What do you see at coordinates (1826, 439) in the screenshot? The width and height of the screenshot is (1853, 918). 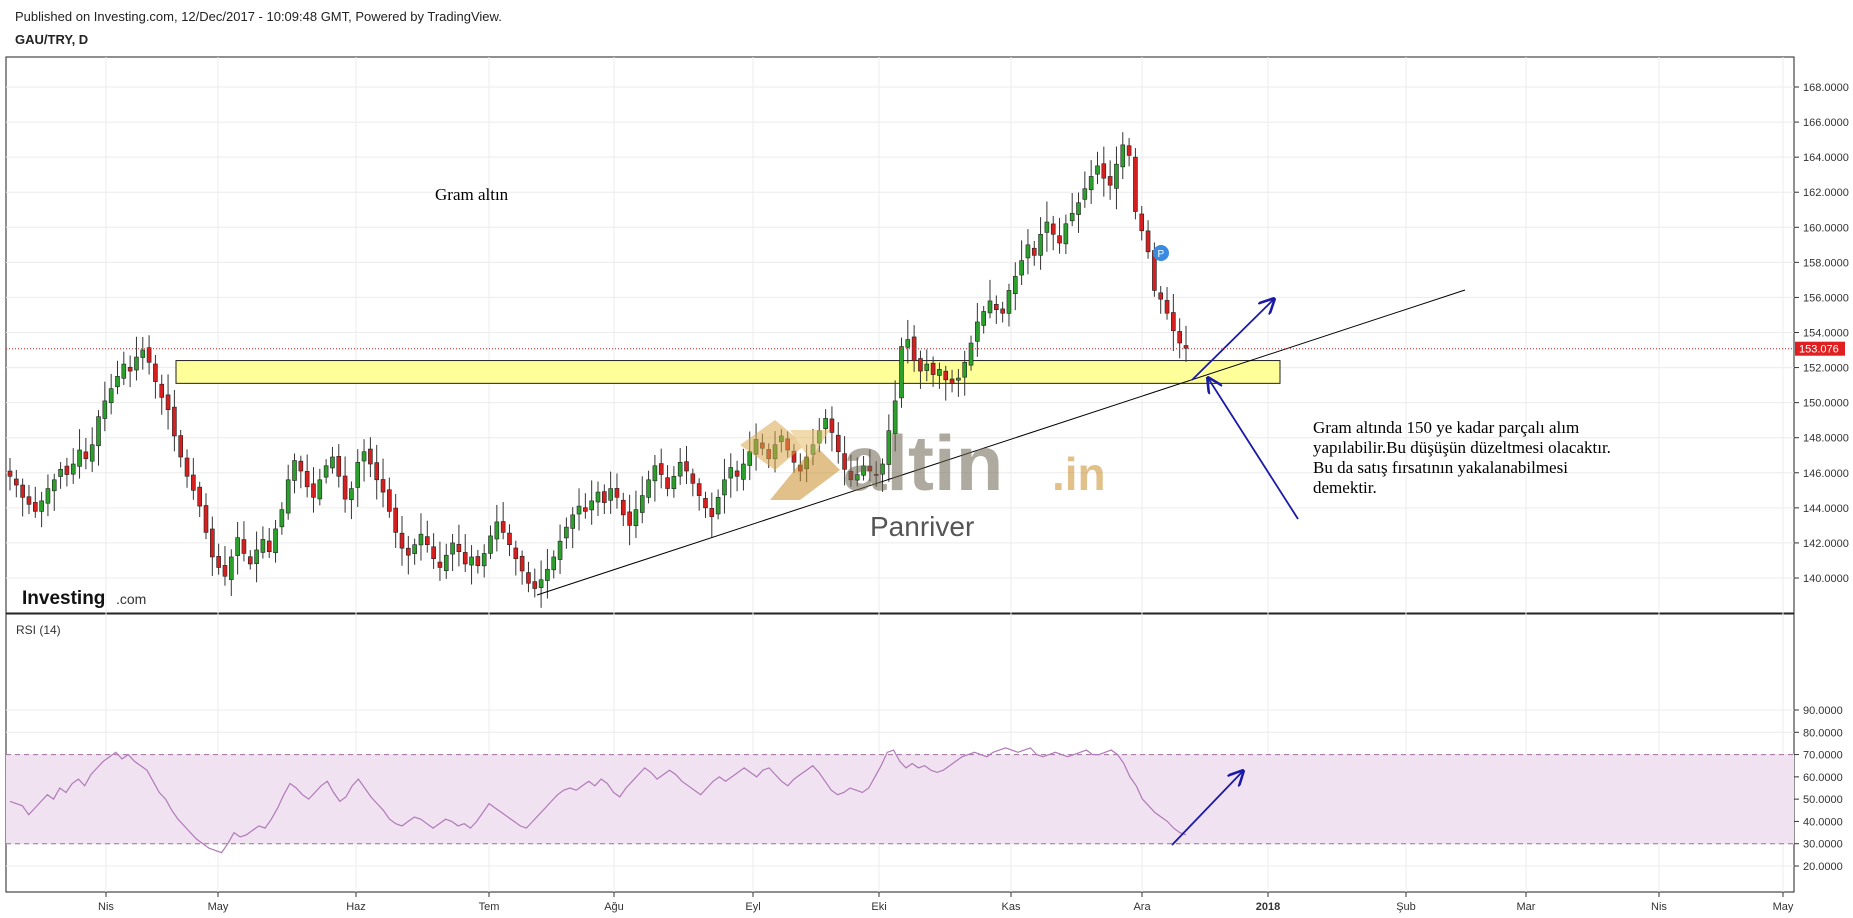 I see `price-tick-label: 148.0000` at bounding box center [1826, 439].